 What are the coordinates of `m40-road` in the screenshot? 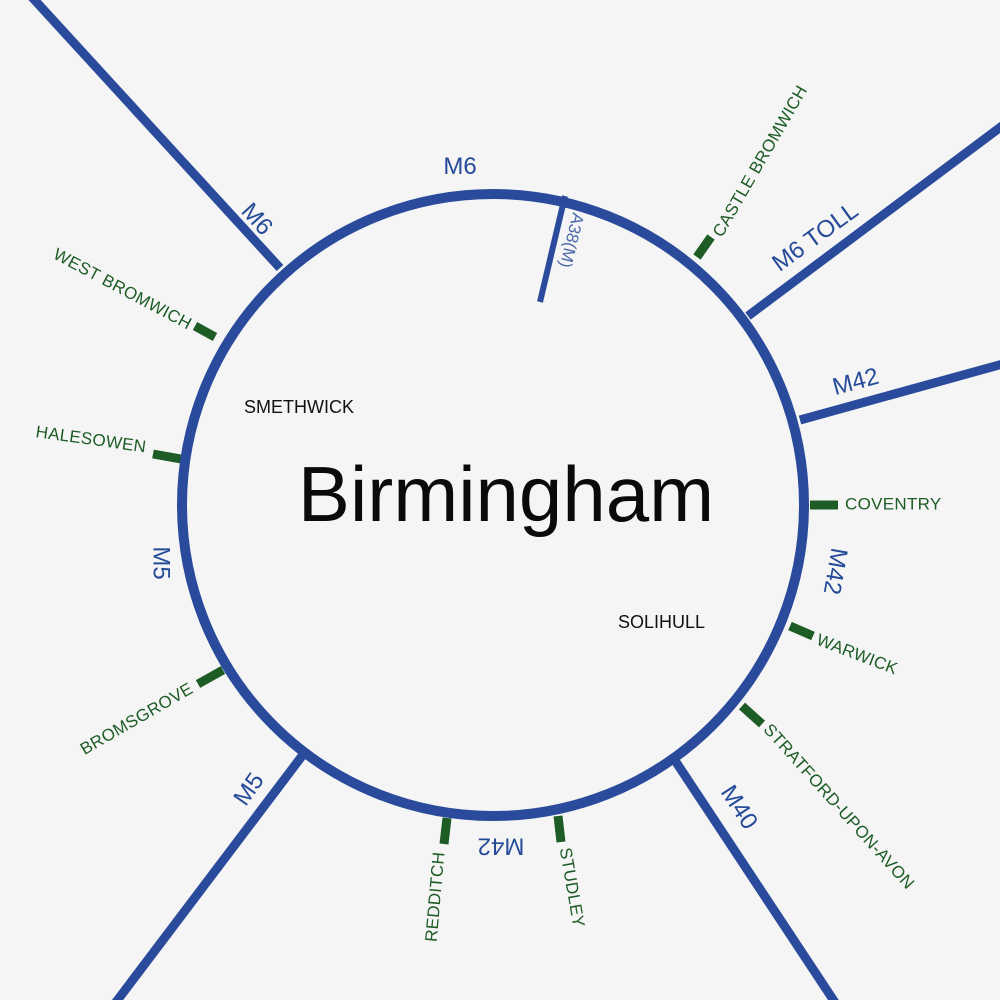 It's located at (755, 879).